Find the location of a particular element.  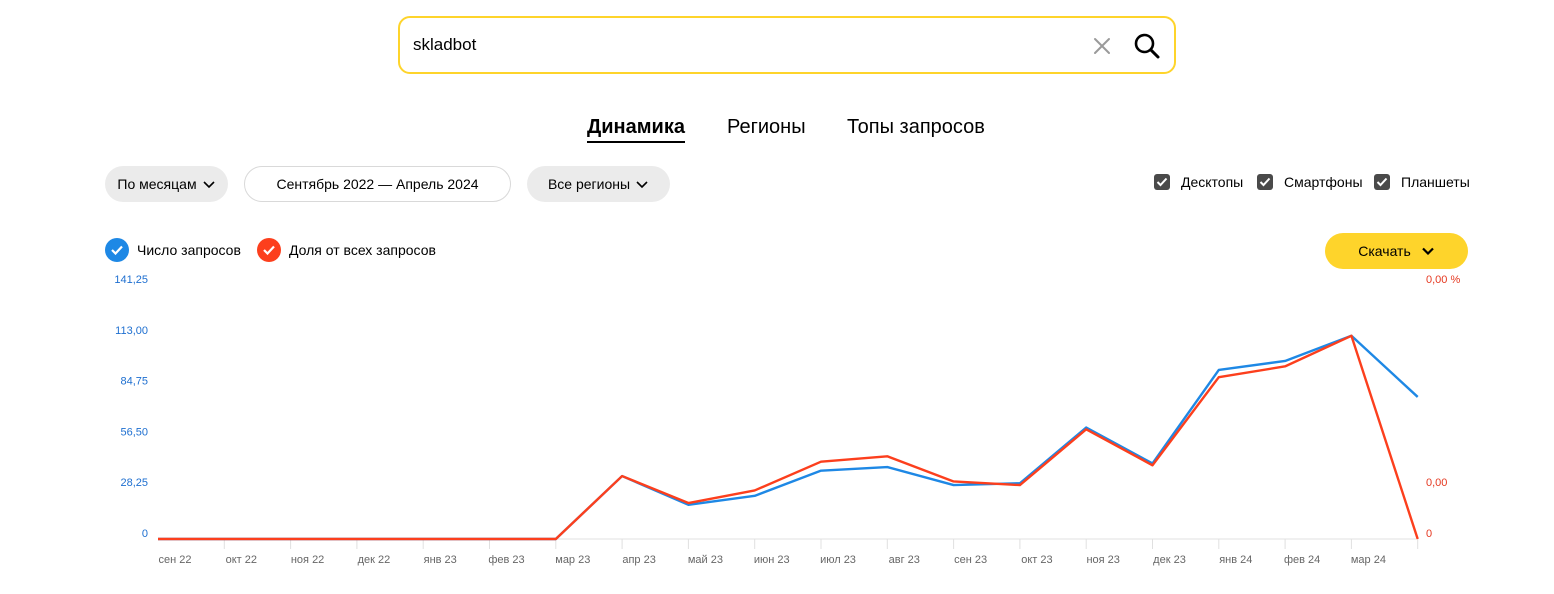

legend-label-share: Доля от всех запросов is located at coordinates (362, 250).